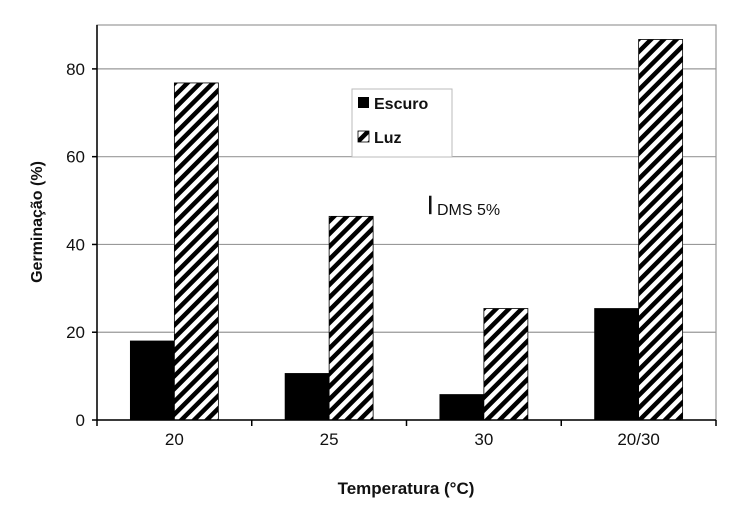 The width and height of the screenshot is (740, 515). What do you see at coordinates (75, 157) in the screenshot?
I see `y-tick-label: 60` at bounding box center [75, 157].